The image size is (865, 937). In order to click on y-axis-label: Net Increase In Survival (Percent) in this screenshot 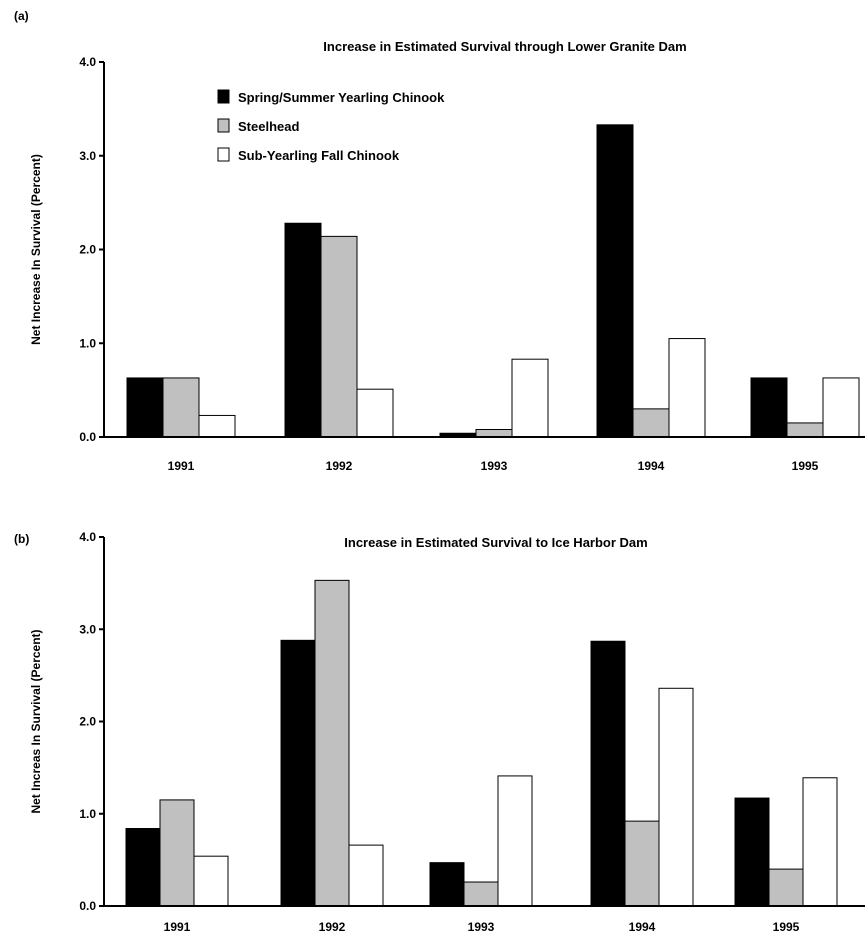, I will do `click(36, 249)`.